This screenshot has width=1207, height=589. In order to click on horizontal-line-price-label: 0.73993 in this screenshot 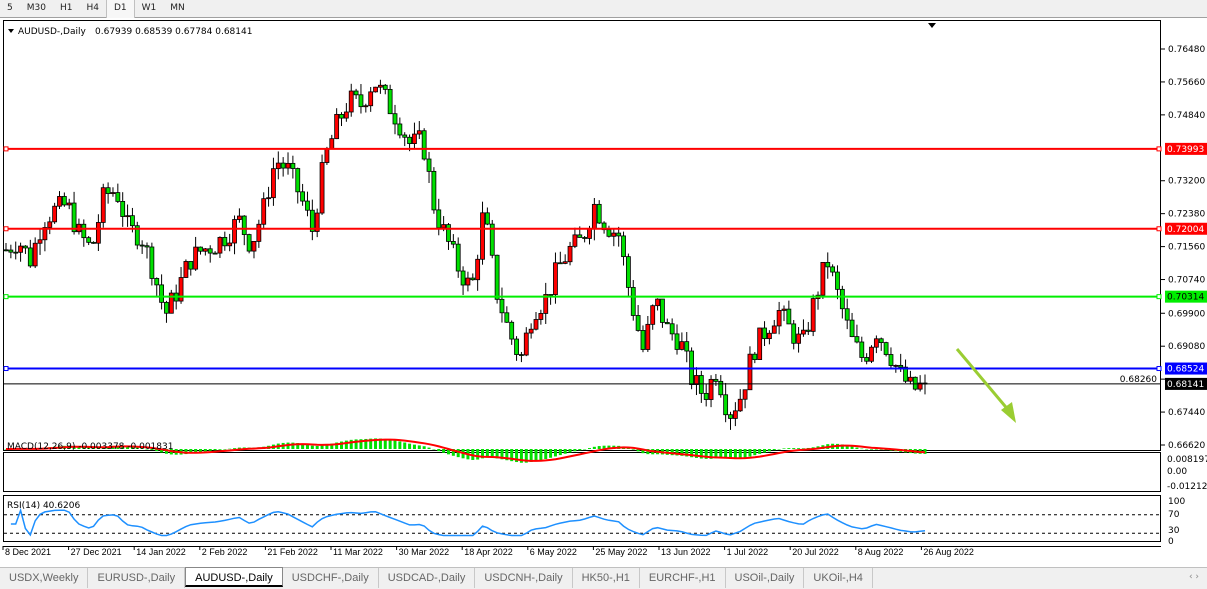, I will do `click(1185, 150)`.